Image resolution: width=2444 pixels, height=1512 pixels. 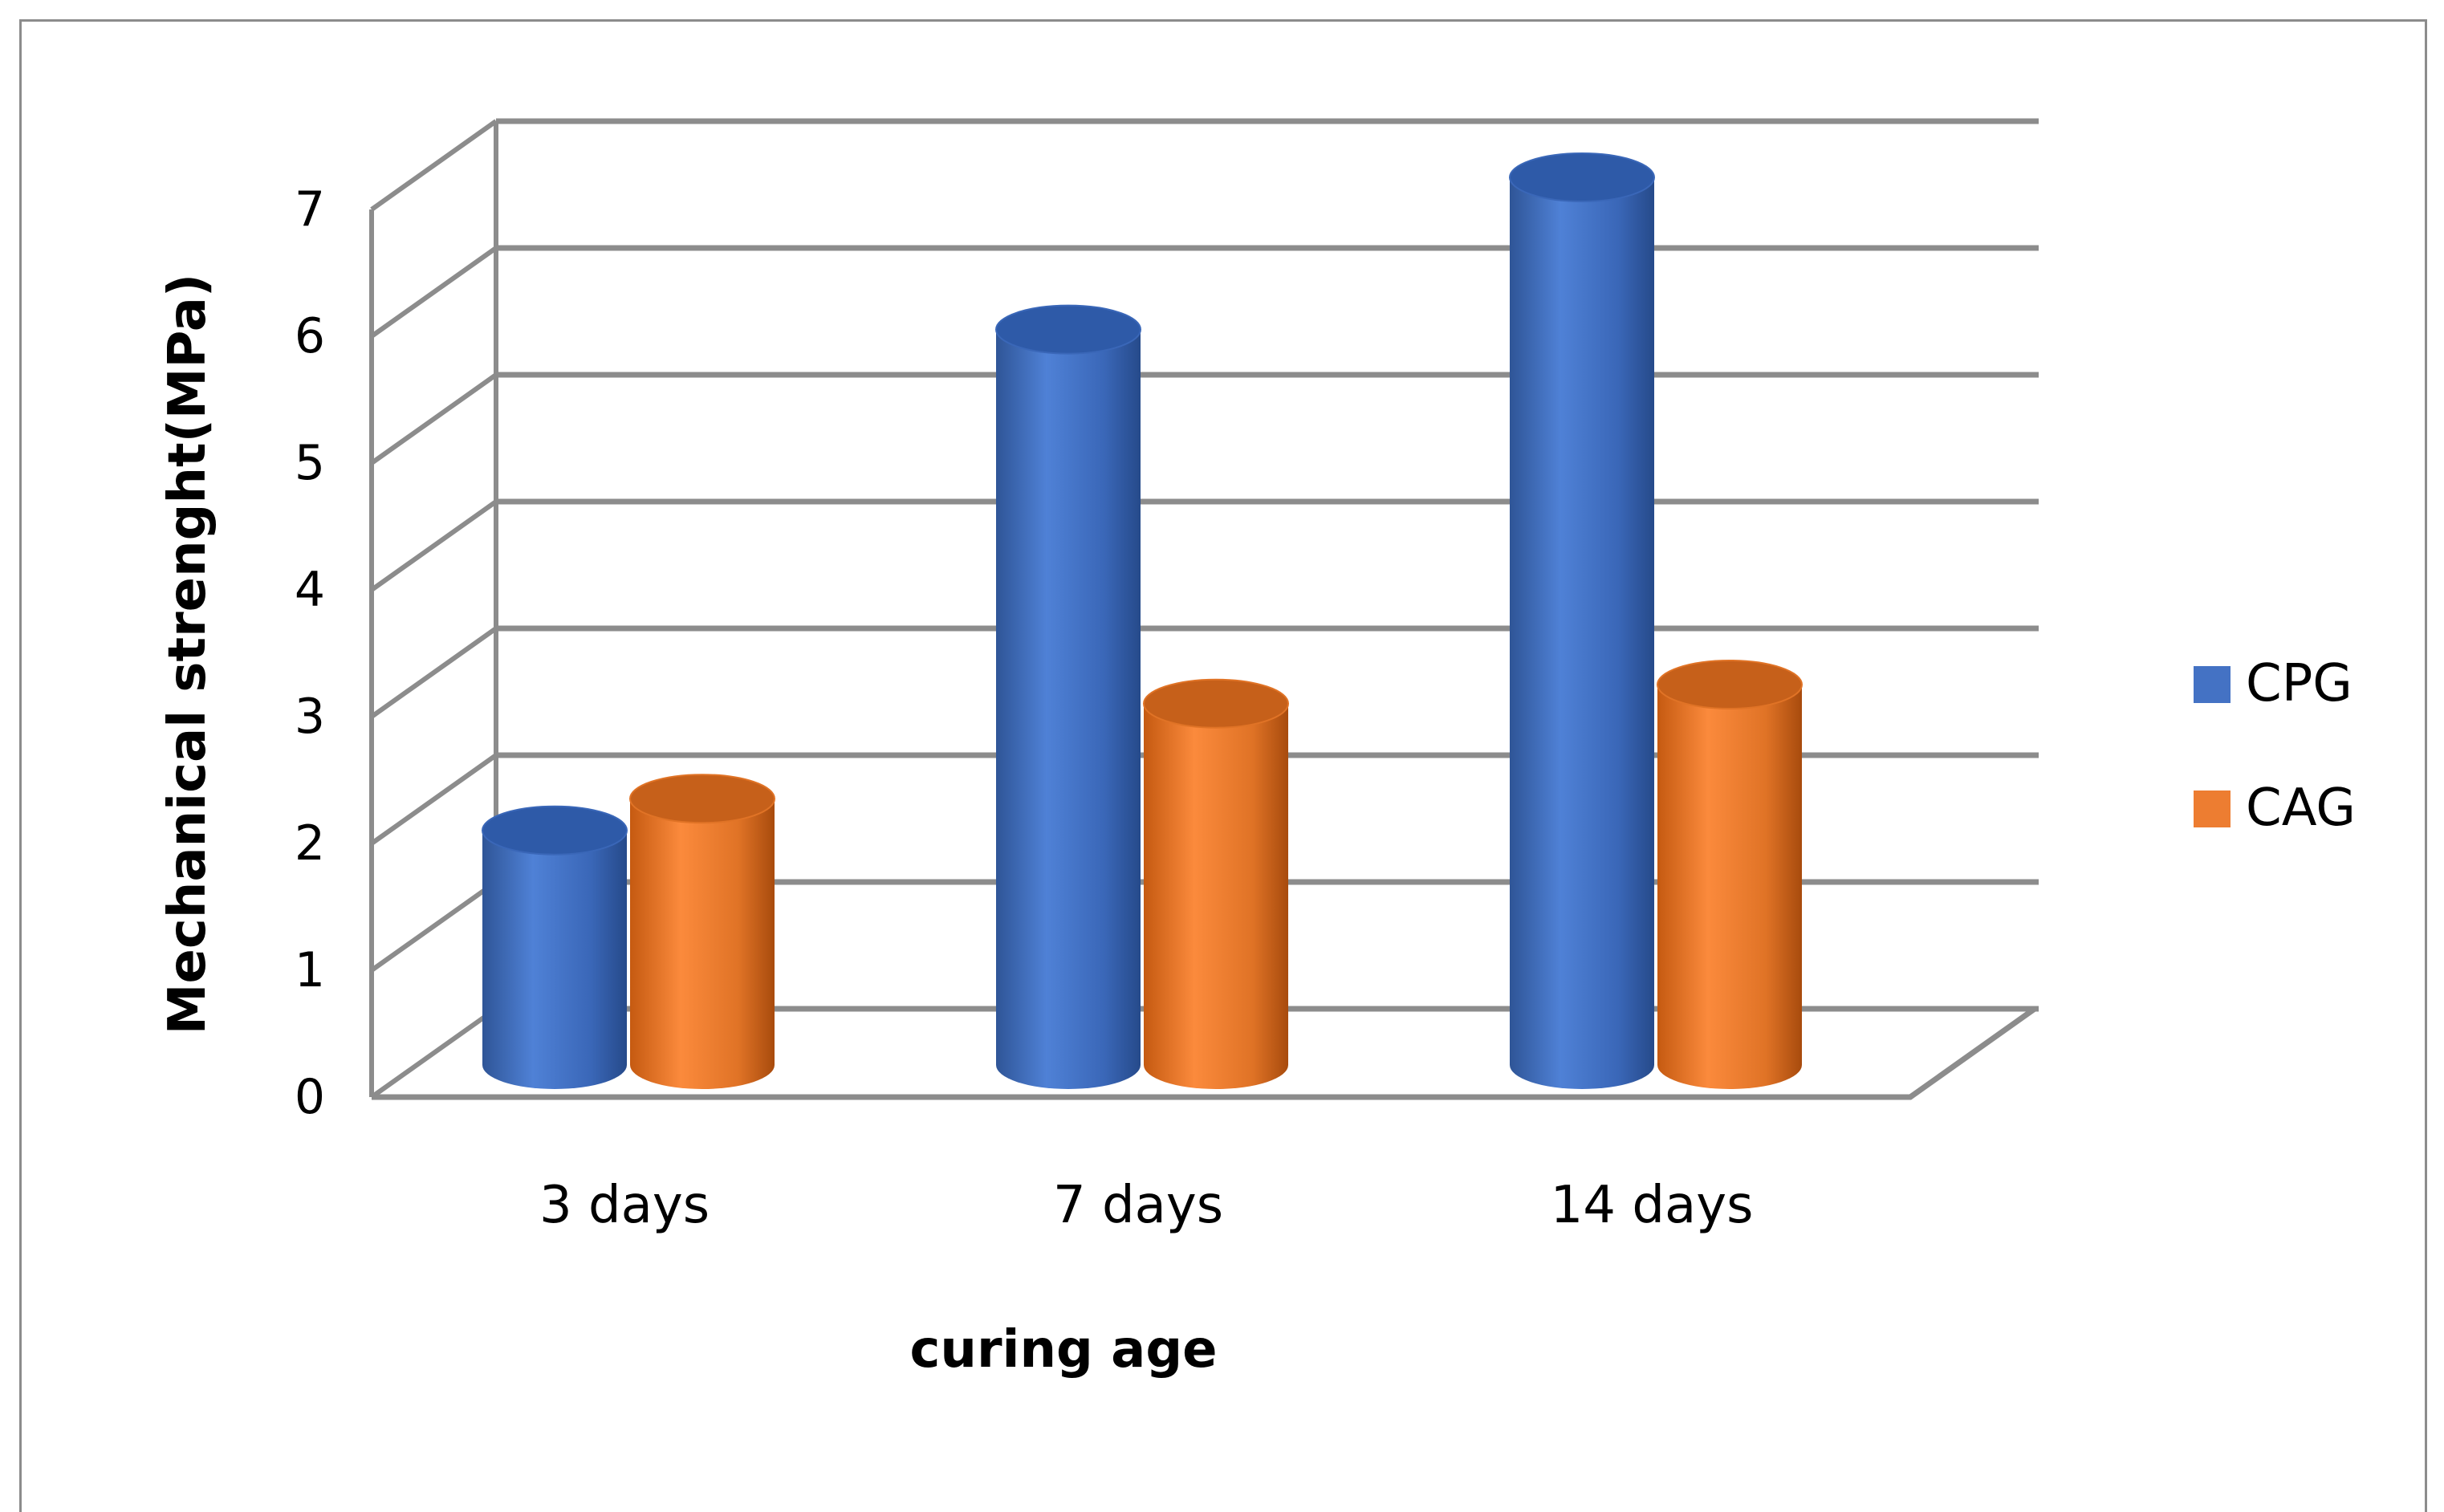 I want to click on x-tick-label-14-days: 14 days, so click(x=1652, y=1205).